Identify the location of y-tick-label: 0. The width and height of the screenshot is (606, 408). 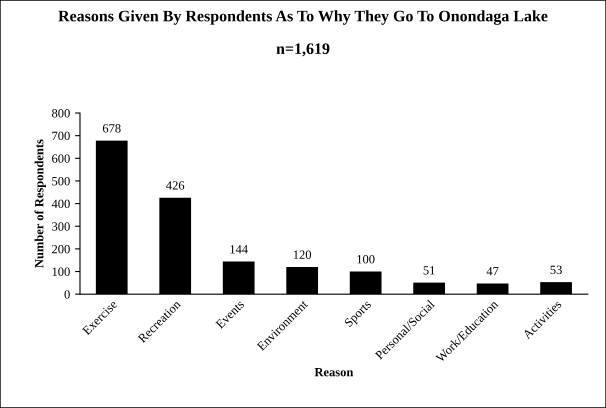
(67, 294).